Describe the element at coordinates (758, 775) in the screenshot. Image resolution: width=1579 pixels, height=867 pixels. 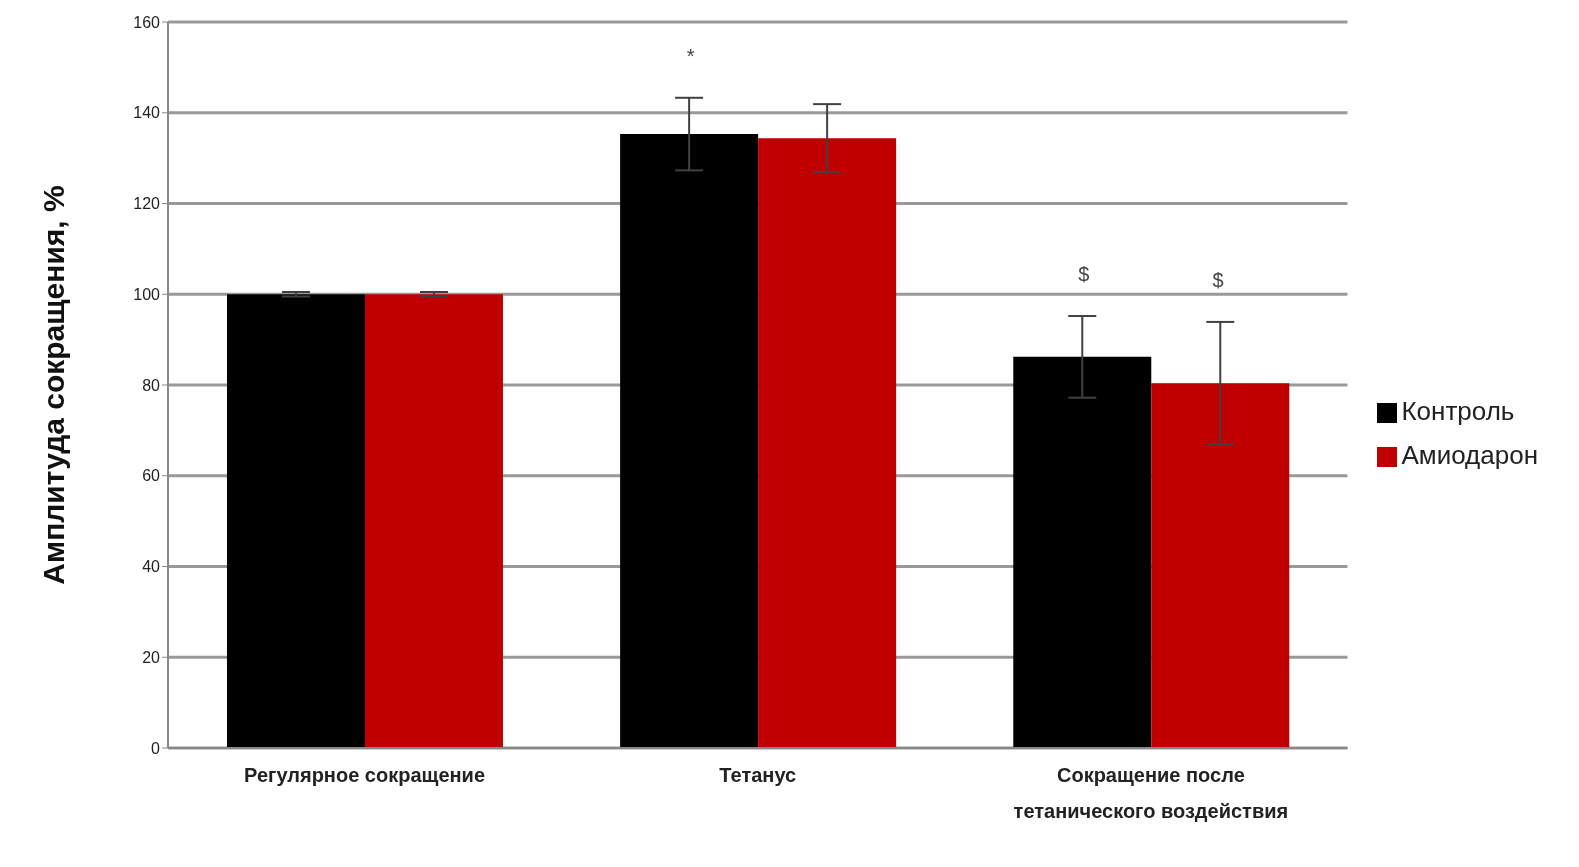
I see `x-tick-label: Тетанус` at that location.